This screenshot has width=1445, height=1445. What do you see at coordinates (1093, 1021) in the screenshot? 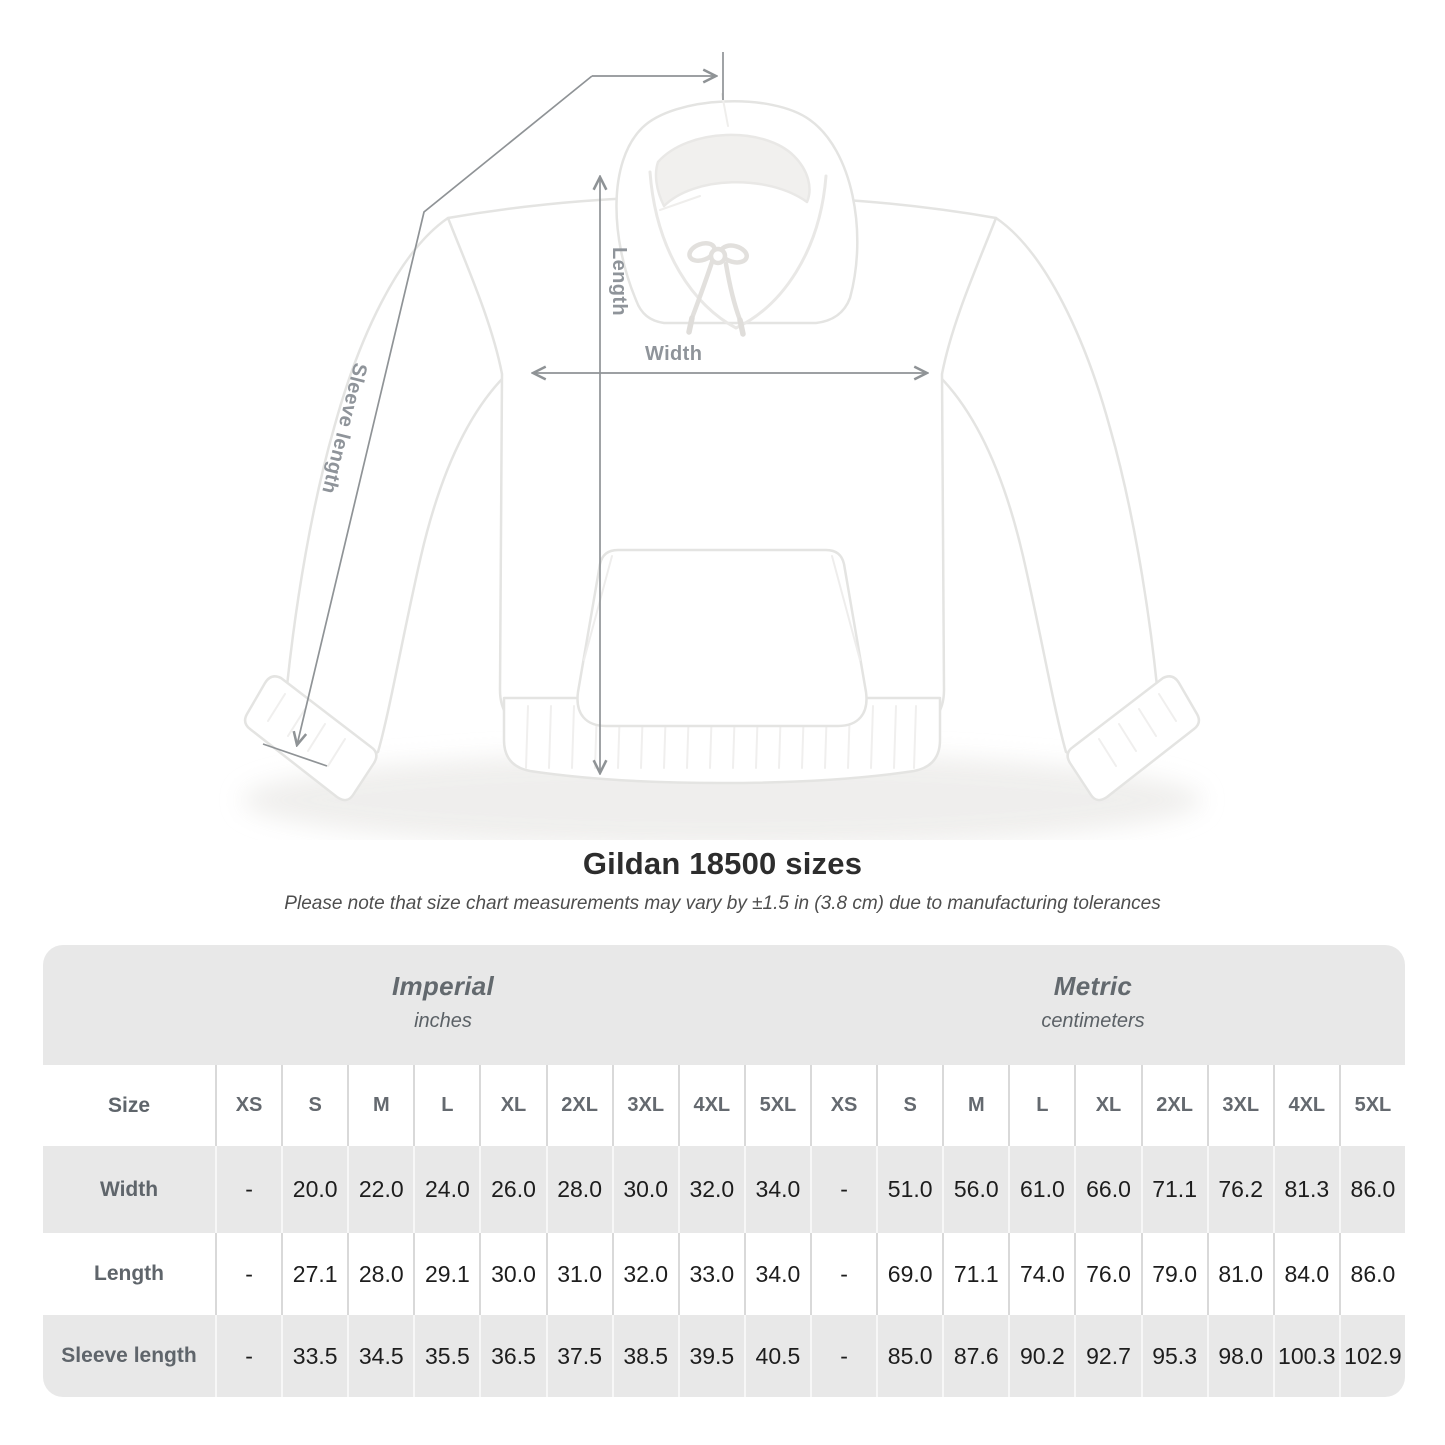
I see `metric-unit-label: centimeters` at bounding box center [1093, 1021].